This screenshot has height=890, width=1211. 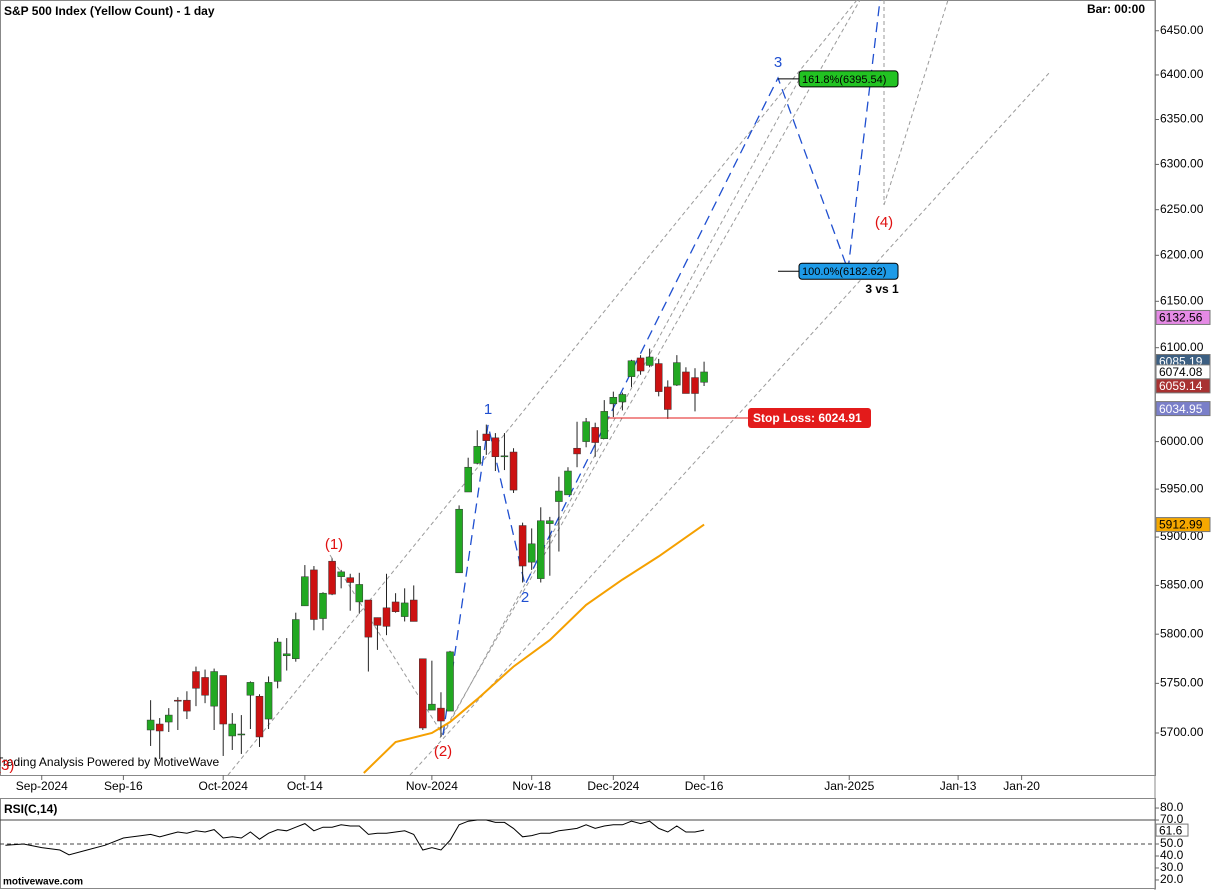 What do you see at coordinates (109, 11) in the screenshot?
I see `chart-title: S&P 500 Index (Yellow Count) - 1 day` at bounding box center [109, 11].